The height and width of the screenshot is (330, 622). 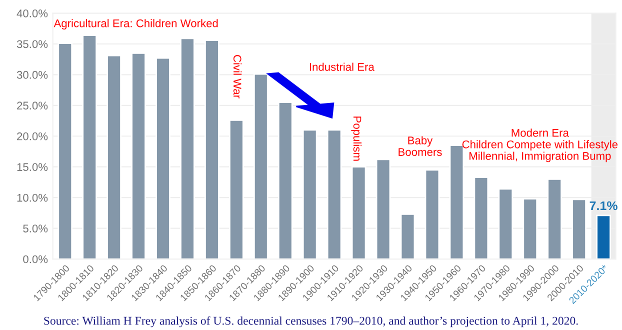 What do you see at coordinates (32, 74) in the screenshot?
I see `y-tick-label: 30.0%` at bounding box center [32, 74].